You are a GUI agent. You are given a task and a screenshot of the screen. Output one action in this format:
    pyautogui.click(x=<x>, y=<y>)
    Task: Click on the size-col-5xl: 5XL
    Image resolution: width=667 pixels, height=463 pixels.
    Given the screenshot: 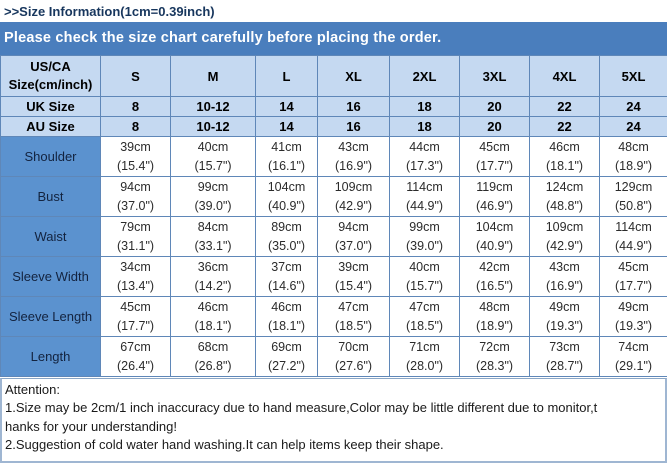 What is the action you would take?
    pyautogui.click(x=633, y=76)
    